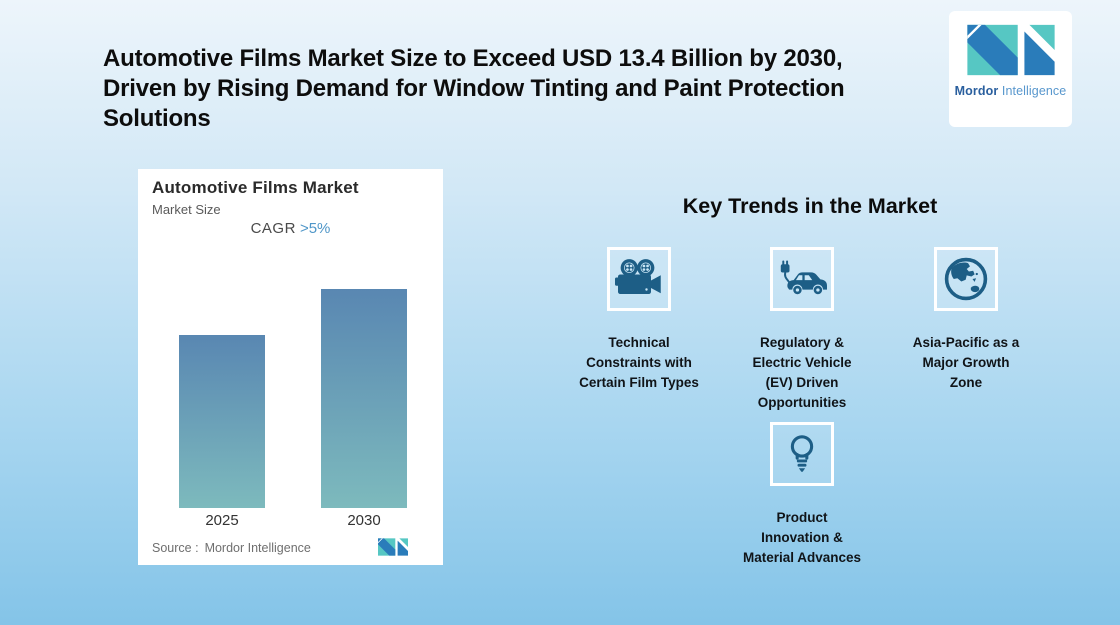  What do you see at coordinates (315, 228) in the screenshot?
I see `cagr-value: >5%` at bounding box center [315, 228].